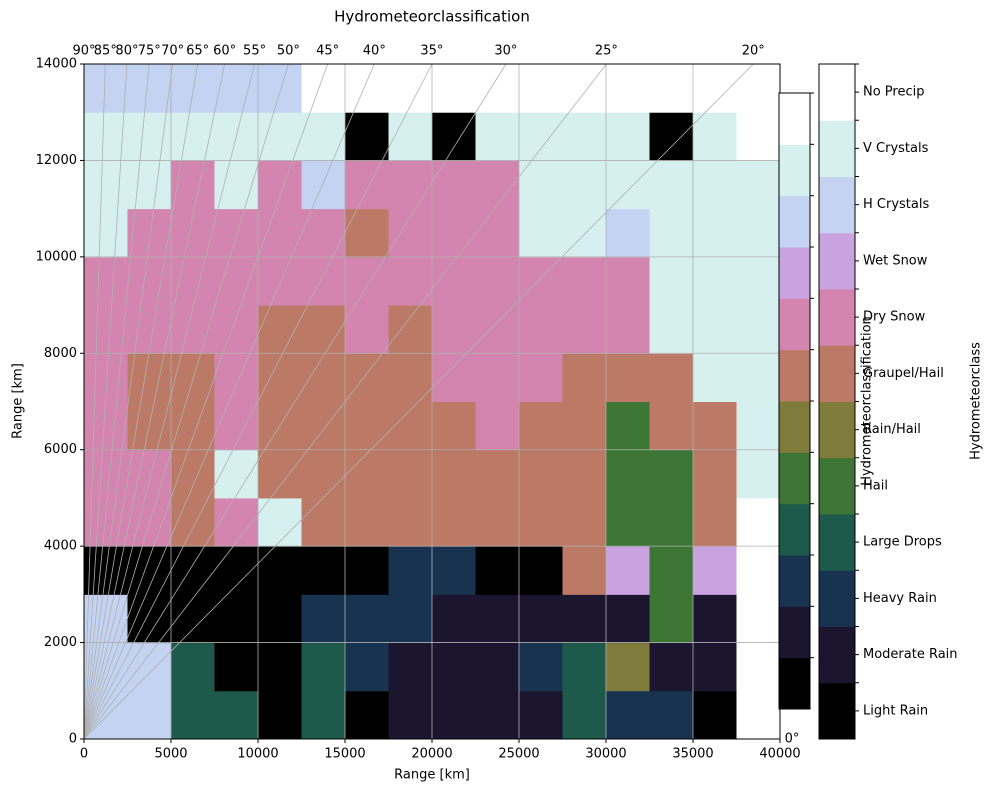 This screenshot has height=796, width=993. Describe the element at coordinates (374, 51) in the screenshot. I see `elevation-label: 40°` at that location.